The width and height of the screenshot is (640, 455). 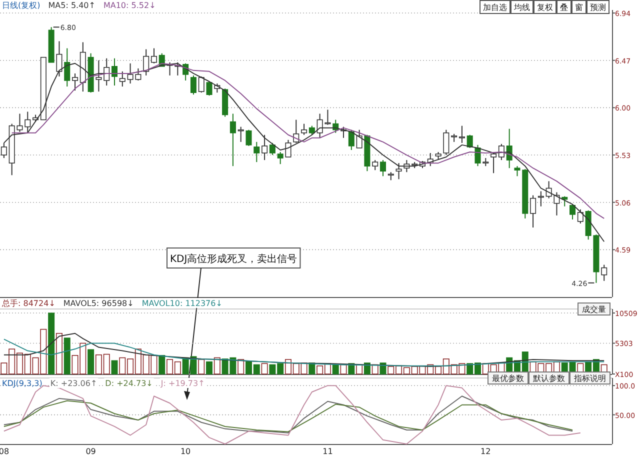 What do you see at coordinates (185, 451) in the screenshot?
I see `x-tick-label: 10` at bounding box center [185, 451].